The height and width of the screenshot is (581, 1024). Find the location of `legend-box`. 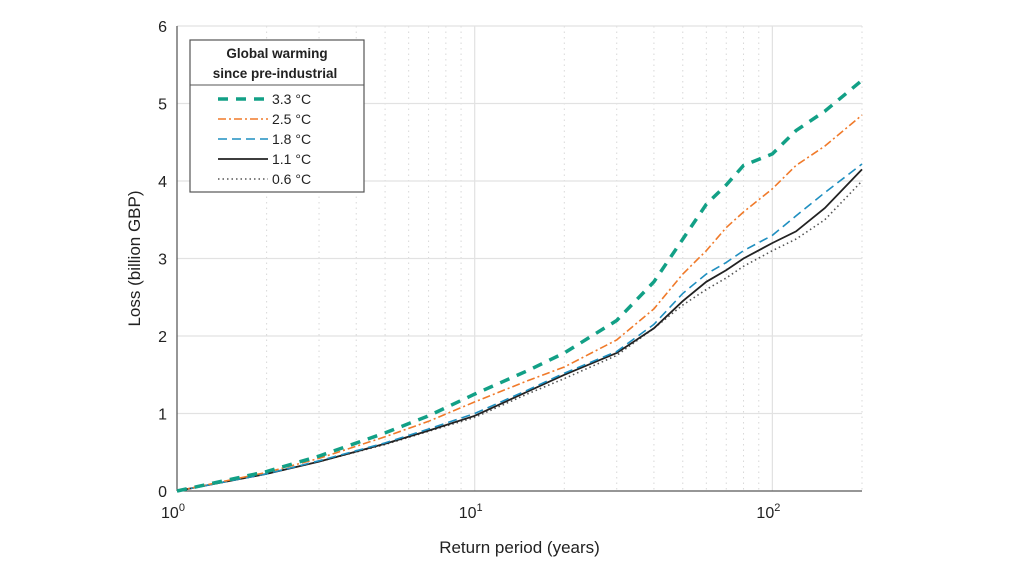

legend-box is located at coordinates (277, 116).